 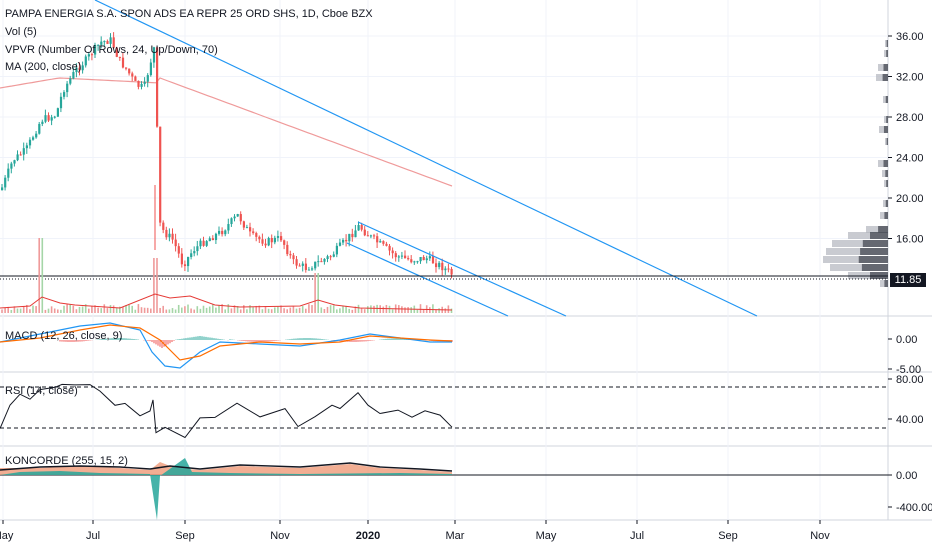 What do you see at coordinates (455, 536) in the screenshot?
I see `time-tick-label: Mar` at bounding box center [455, 536].